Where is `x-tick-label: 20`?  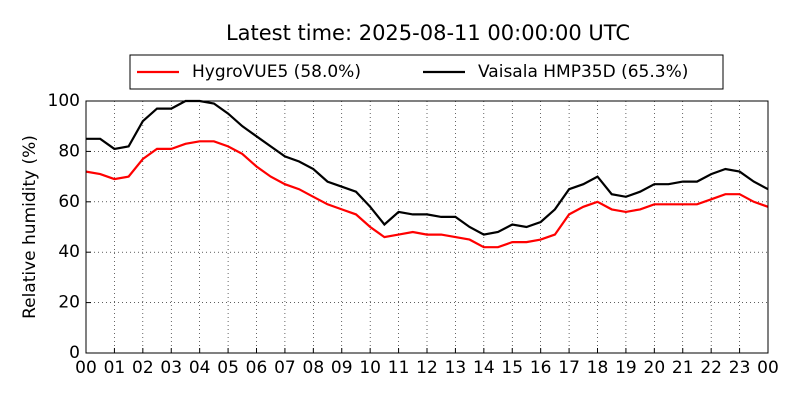 x-tick-label: 20 is located at coordinates (655, 368).